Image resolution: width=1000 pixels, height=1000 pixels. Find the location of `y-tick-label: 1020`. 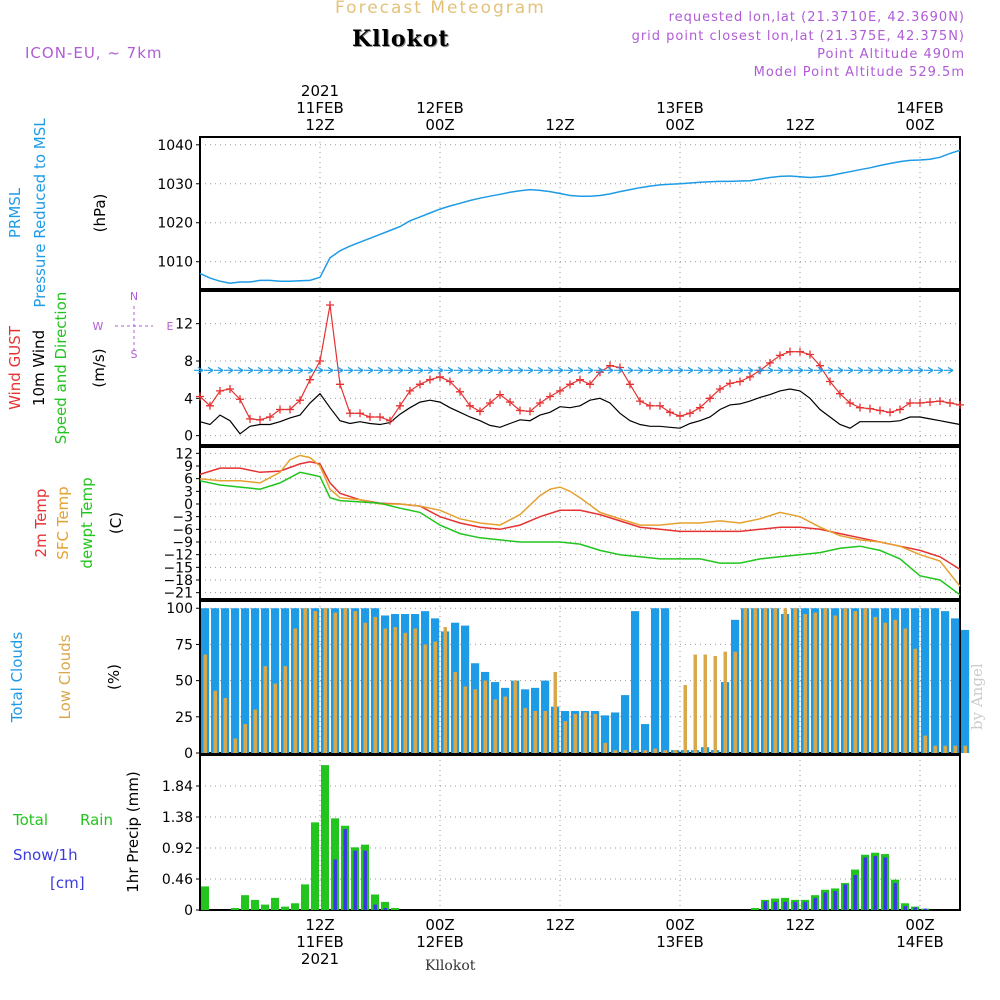

y-tick-label: 1020 is located at coordinates (175, 224).